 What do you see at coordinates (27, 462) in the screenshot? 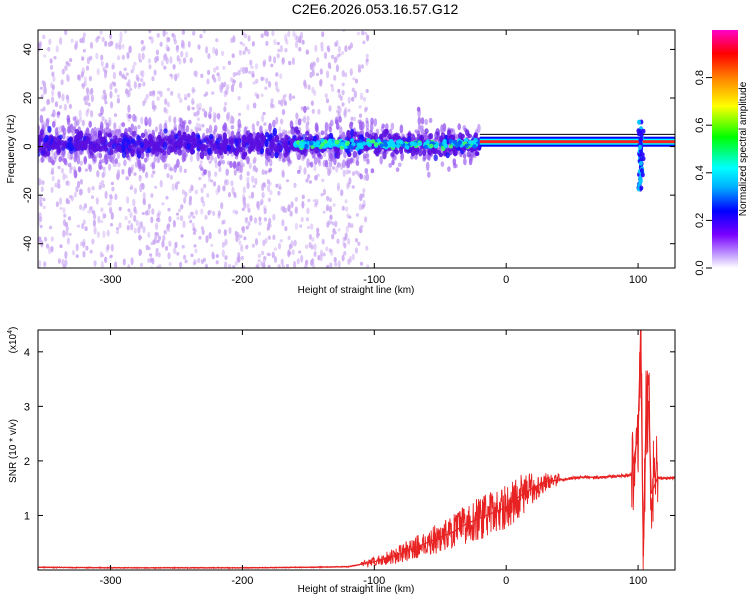
I see `y-tick-label: 2` at bounding box center [27, 462].